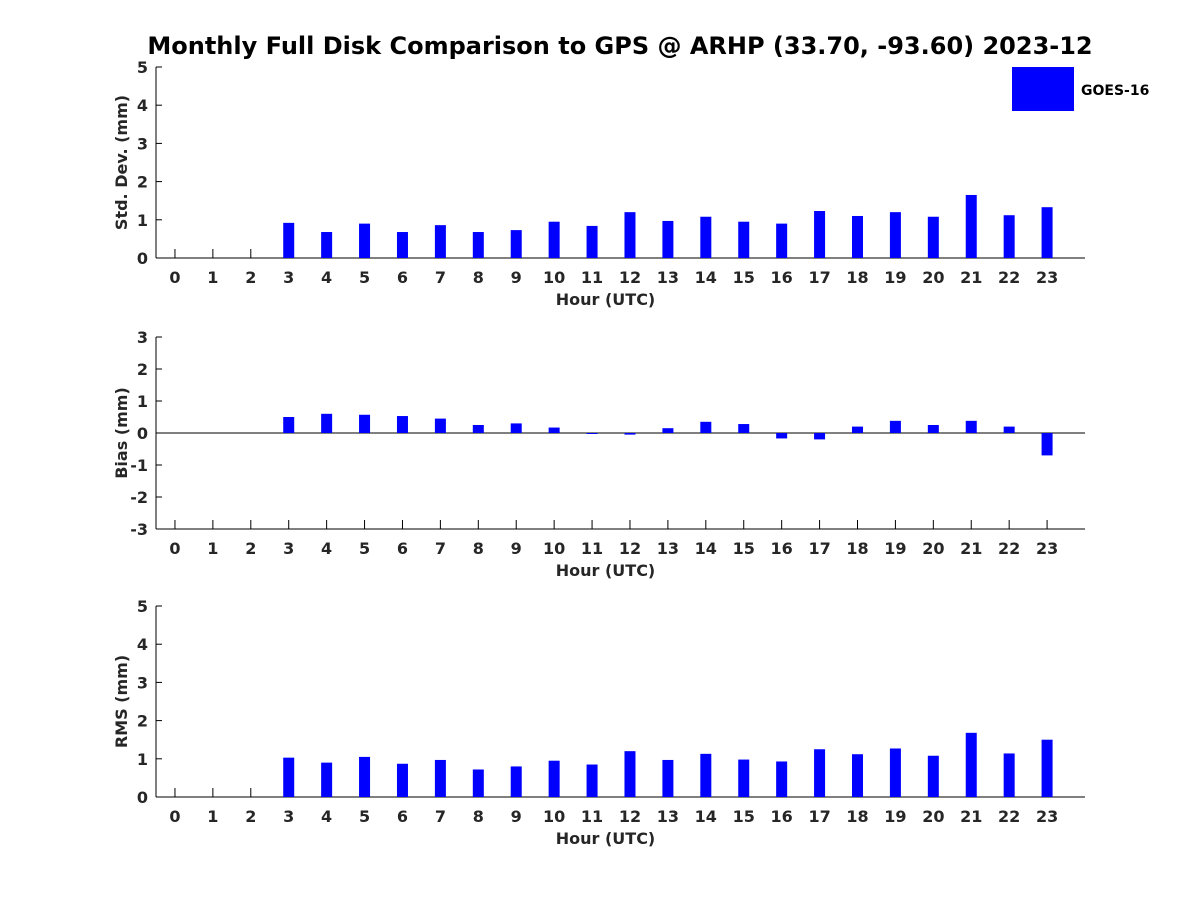 The height and width of the screenshot is (900, 1200). I want to click on x-tick-label: 9, so click(516, 277).